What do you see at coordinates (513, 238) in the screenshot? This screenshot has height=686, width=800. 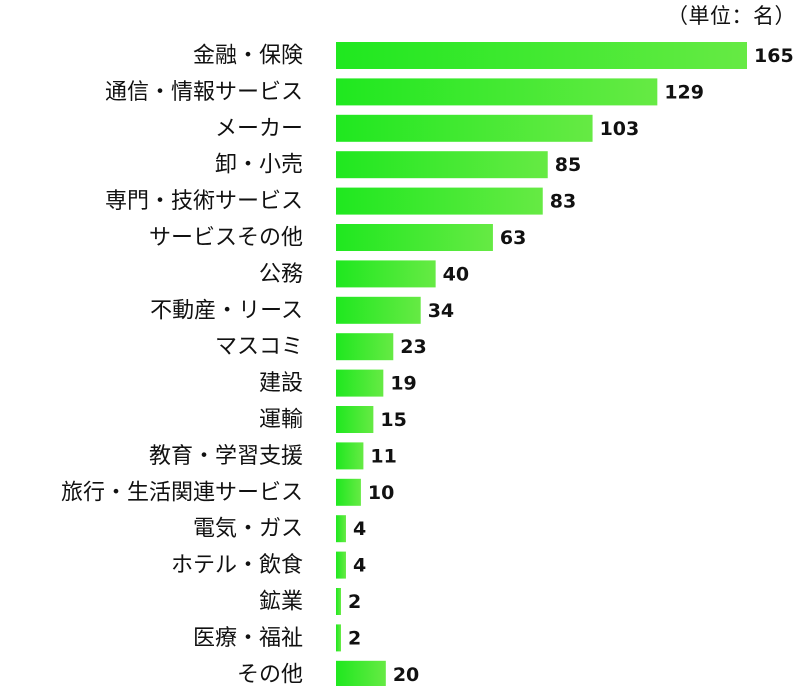 I see `value-label: 63` at bounding box center [513, 238].